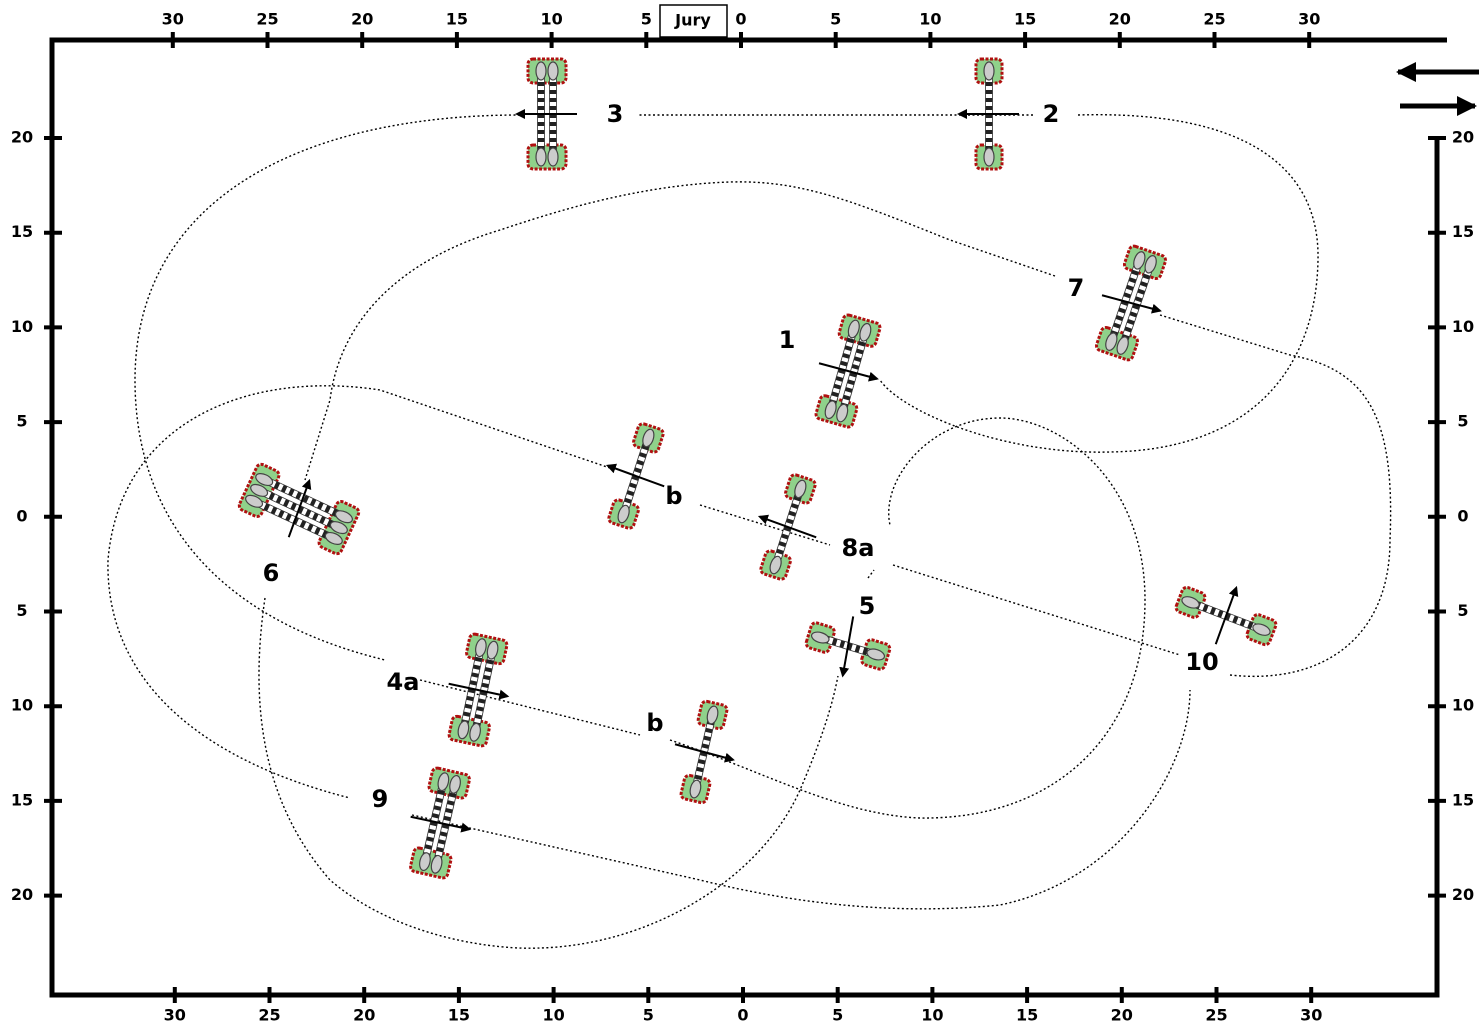  Describe the element at coordinates (858, 548) in the screenshot. I see `obstacle-label: 8a` at that location.